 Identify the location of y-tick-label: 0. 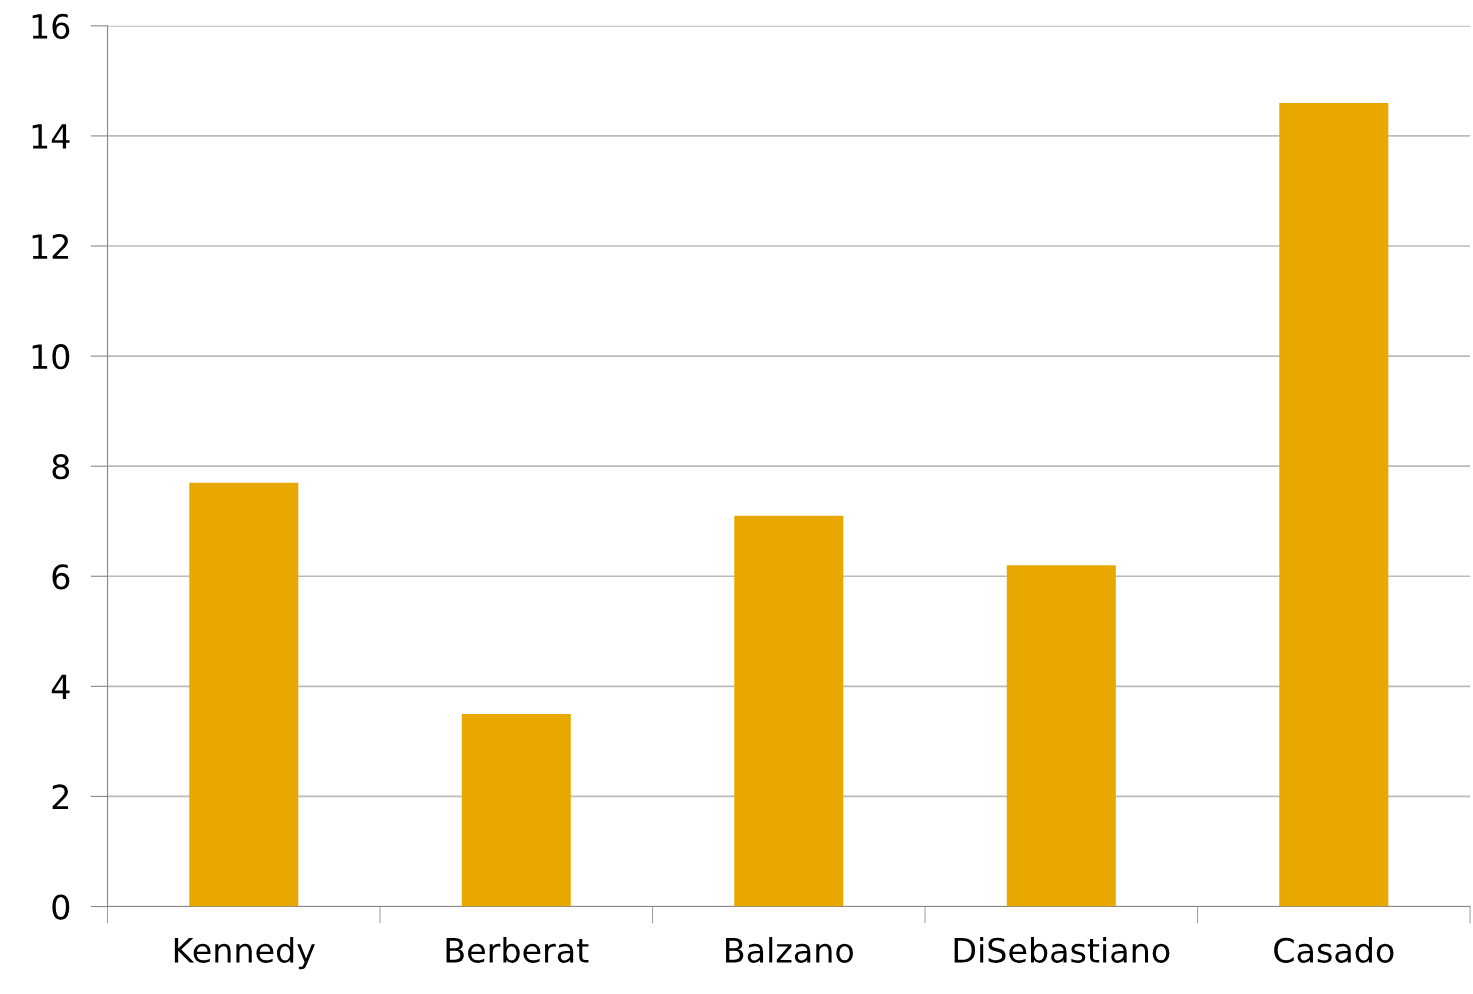
(61, 907).